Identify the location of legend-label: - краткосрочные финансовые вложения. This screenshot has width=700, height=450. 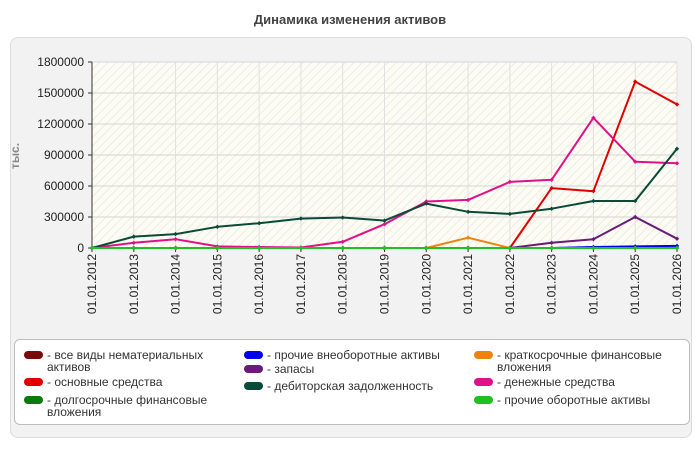
(579, 361).